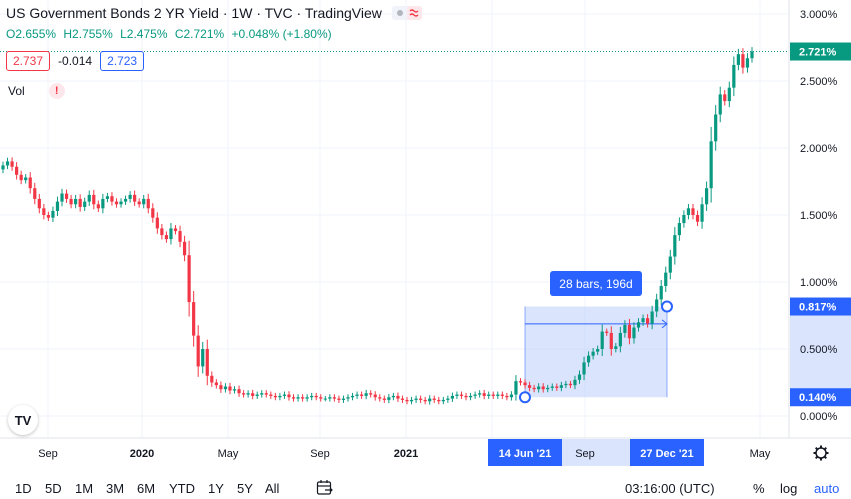 The image size is (851, 499). What do you see at coordinates (115, 488) in the screenshot?
I see `range-3m-button: 3M` at bounding box center [115, 488].